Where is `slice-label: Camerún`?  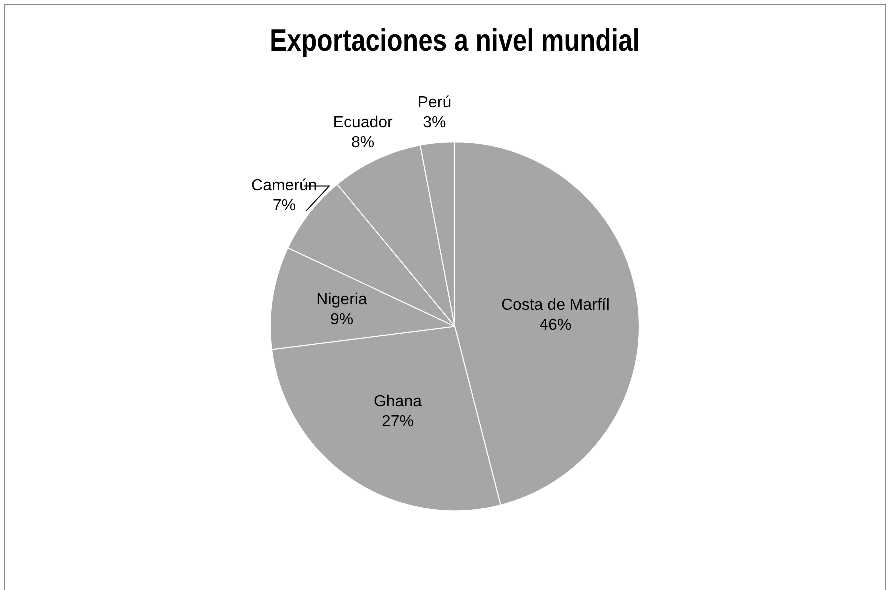 slice-label: Camerún is located at coordinates (285, 185).